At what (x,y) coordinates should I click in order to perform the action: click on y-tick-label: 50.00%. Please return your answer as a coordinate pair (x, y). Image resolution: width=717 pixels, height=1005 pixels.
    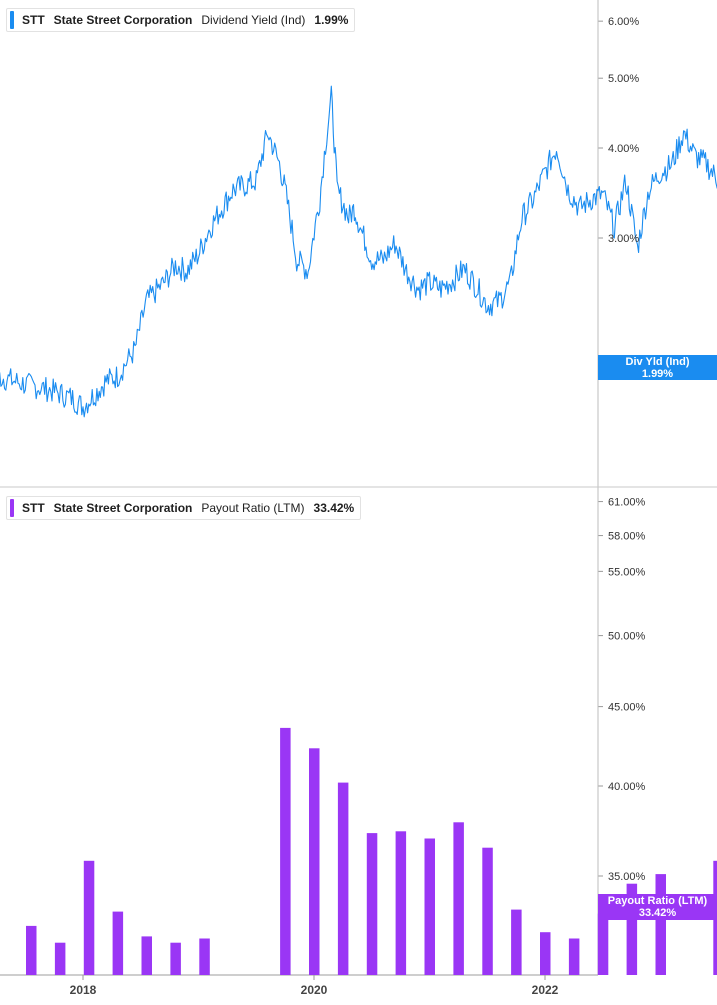
    Looking at the image, I should click on (627, 637).